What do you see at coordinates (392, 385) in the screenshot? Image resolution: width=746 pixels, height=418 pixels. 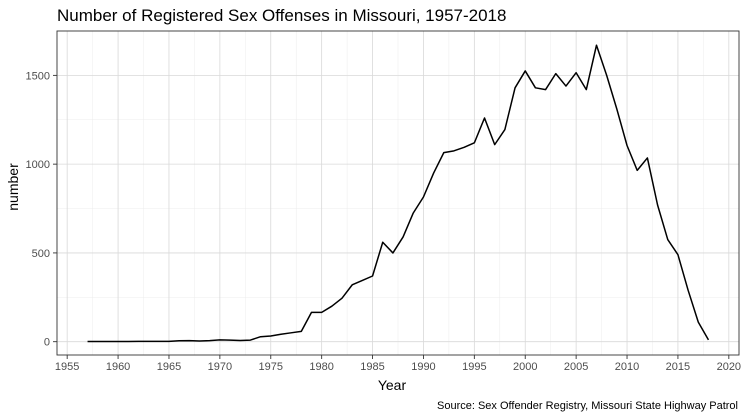 I see `x-axis-title: Year` at bounding box center [392, 385].